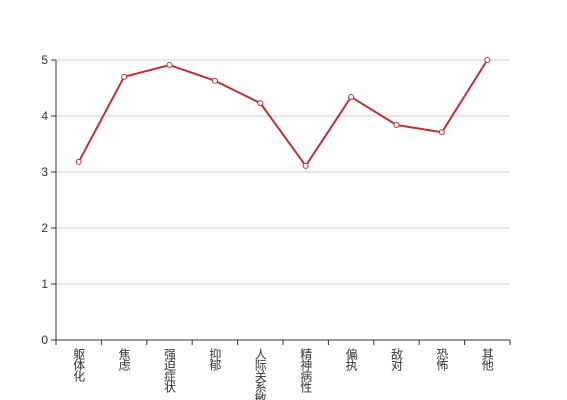 The image size is (567, 400). What do you see at coordinates (124, 359) in the screenshot?
I see `x-tick-label: 焦虑` at bounding box center [124, 359].